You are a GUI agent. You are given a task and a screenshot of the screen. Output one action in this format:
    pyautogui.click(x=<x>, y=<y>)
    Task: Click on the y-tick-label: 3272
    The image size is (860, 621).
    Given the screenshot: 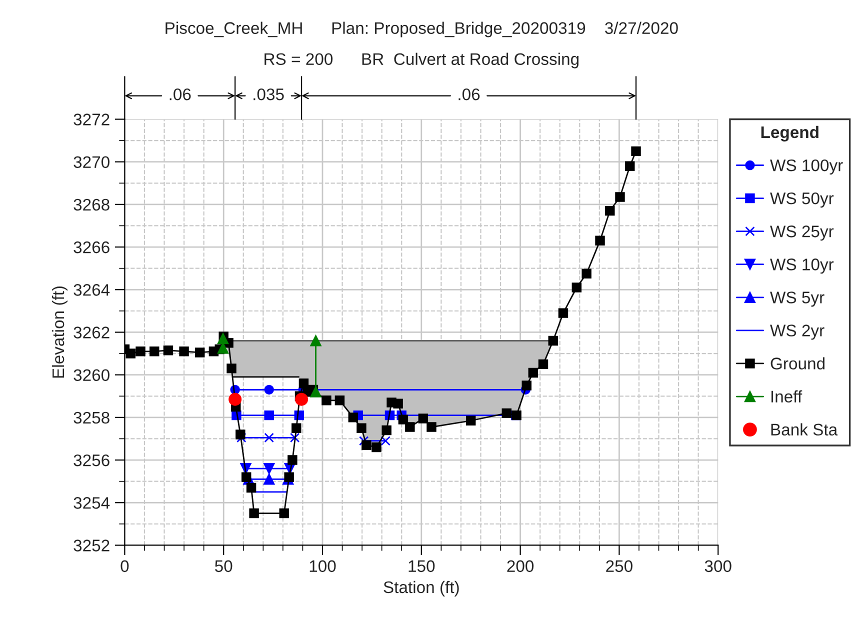 What is the action you would take?
    pyautogui.click(x=92, y=120)
    